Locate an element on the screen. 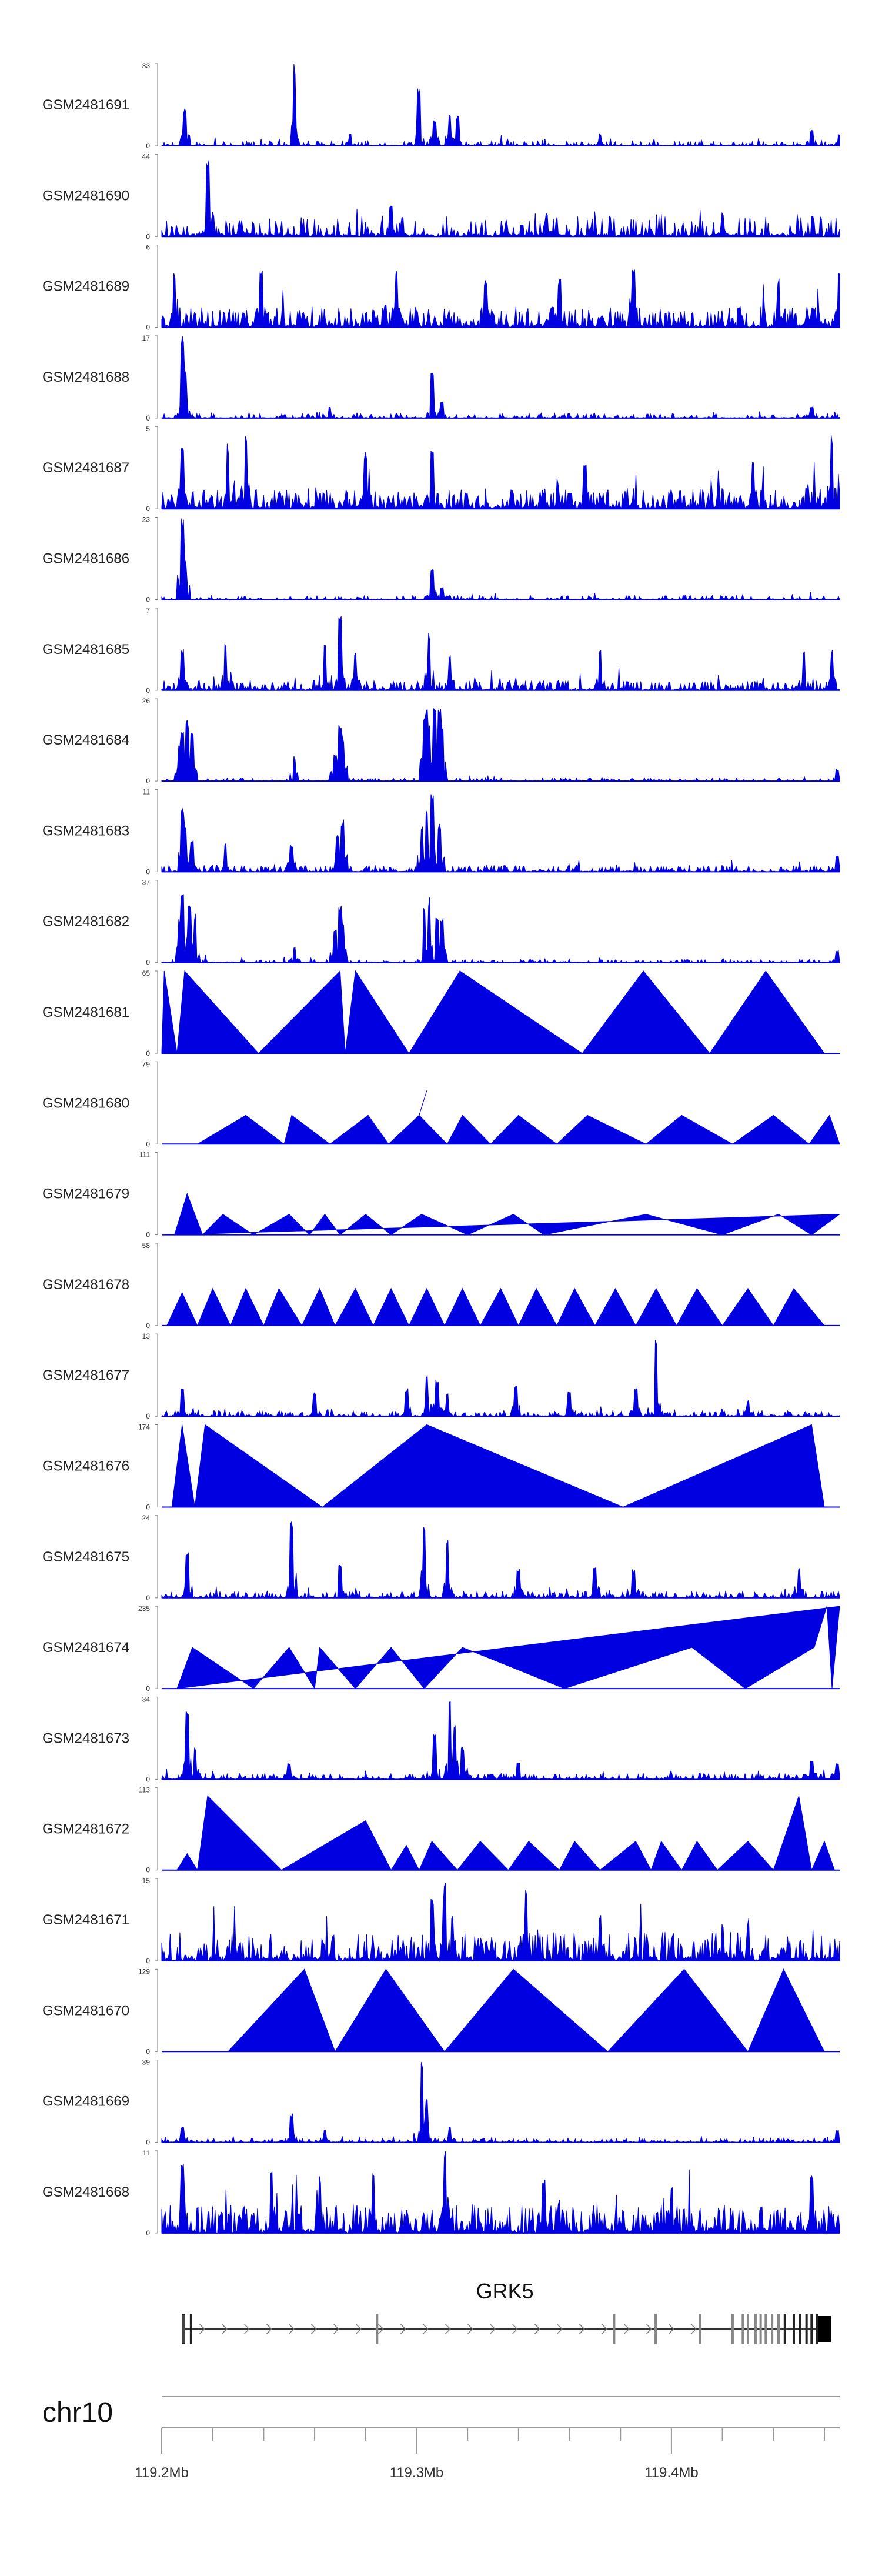 The height and width of the screenshot is (2576, 882). track-GSM2481675: GSM2481675 24 0 is located at coordinates (441, 1558).